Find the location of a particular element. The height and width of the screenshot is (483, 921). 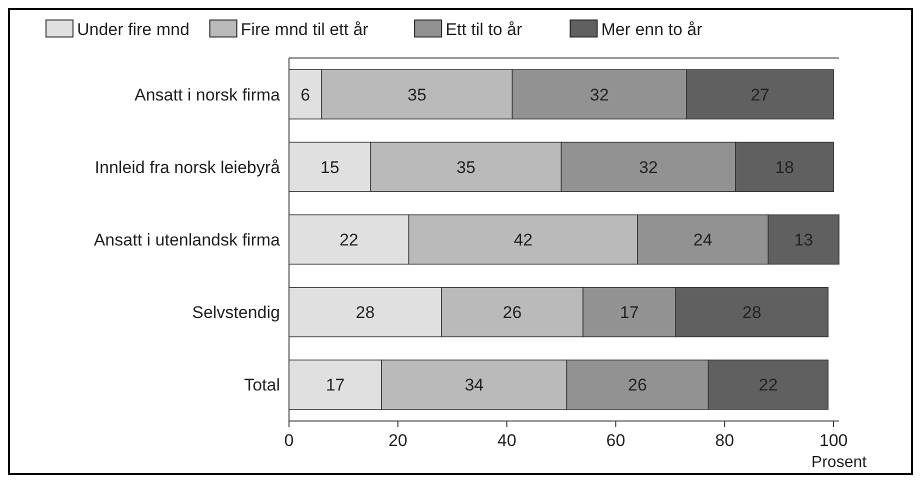

data-label: 13 is located at coordinates (804, 240).